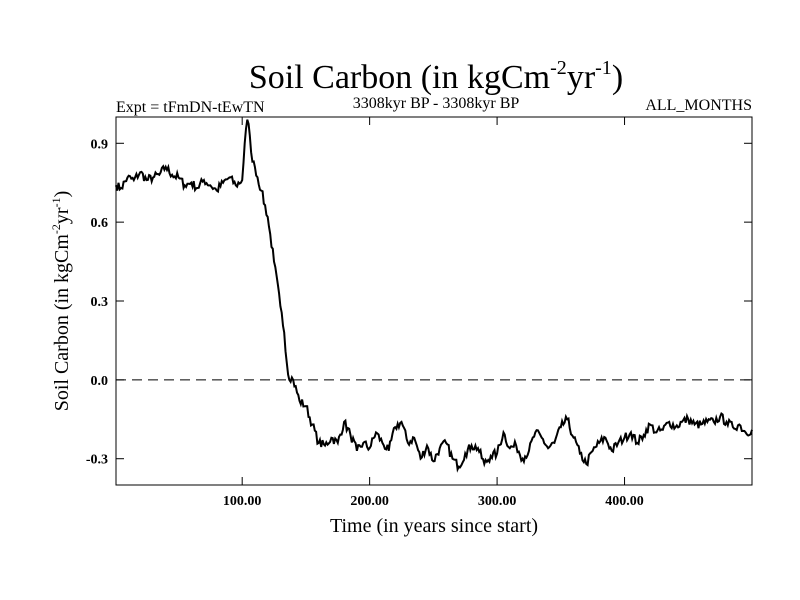 Image resolution: width=800 pixels, height=600 pixels. What do you see at coordinates (369, 501) in the screenshot?
I see `x-tick-label: 200.00` at bounding box center [369, 501].